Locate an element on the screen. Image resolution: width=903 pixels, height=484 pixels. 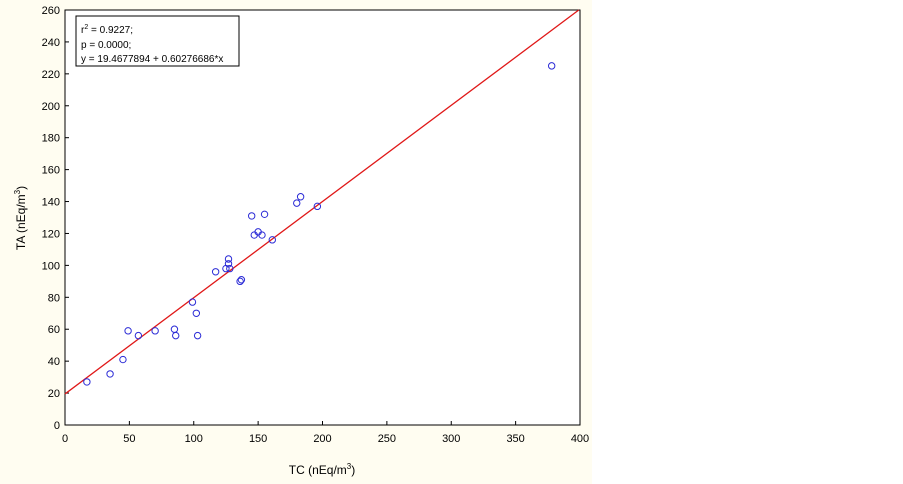
x-tick-label: 250 is located at coordinates (387, 439).